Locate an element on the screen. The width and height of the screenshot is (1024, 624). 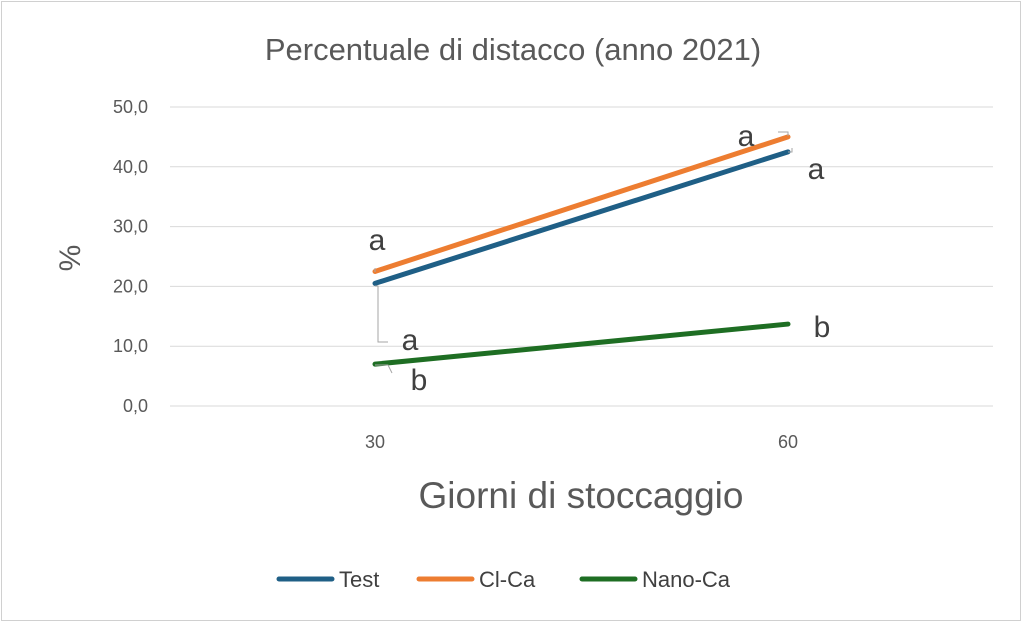
y-tick-label: 0,0 is located at coordinates (135, 406).